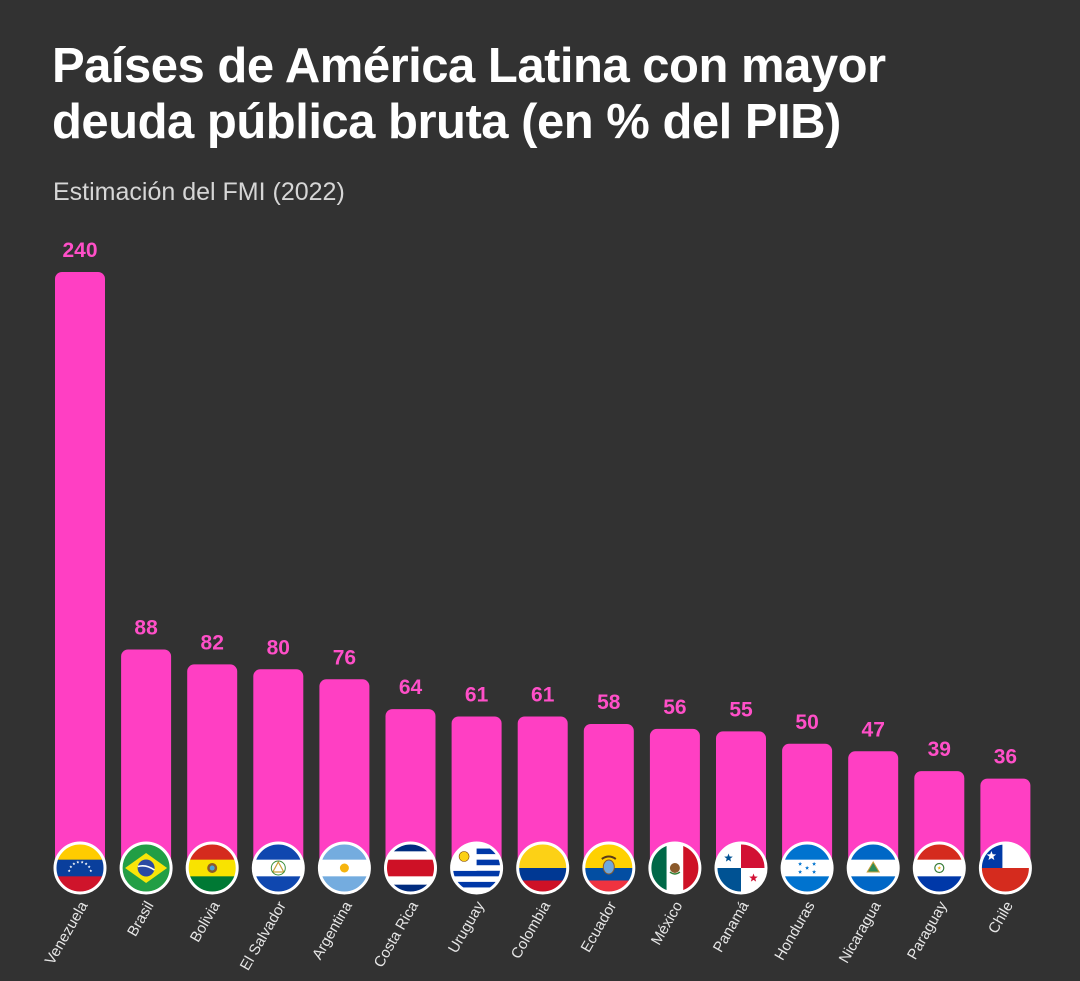 The width and height of the screenshot is (1080, 981). Describe the element at coordinates (410, 788) in the screenshot. I see `bar-costa-rica` at that location.